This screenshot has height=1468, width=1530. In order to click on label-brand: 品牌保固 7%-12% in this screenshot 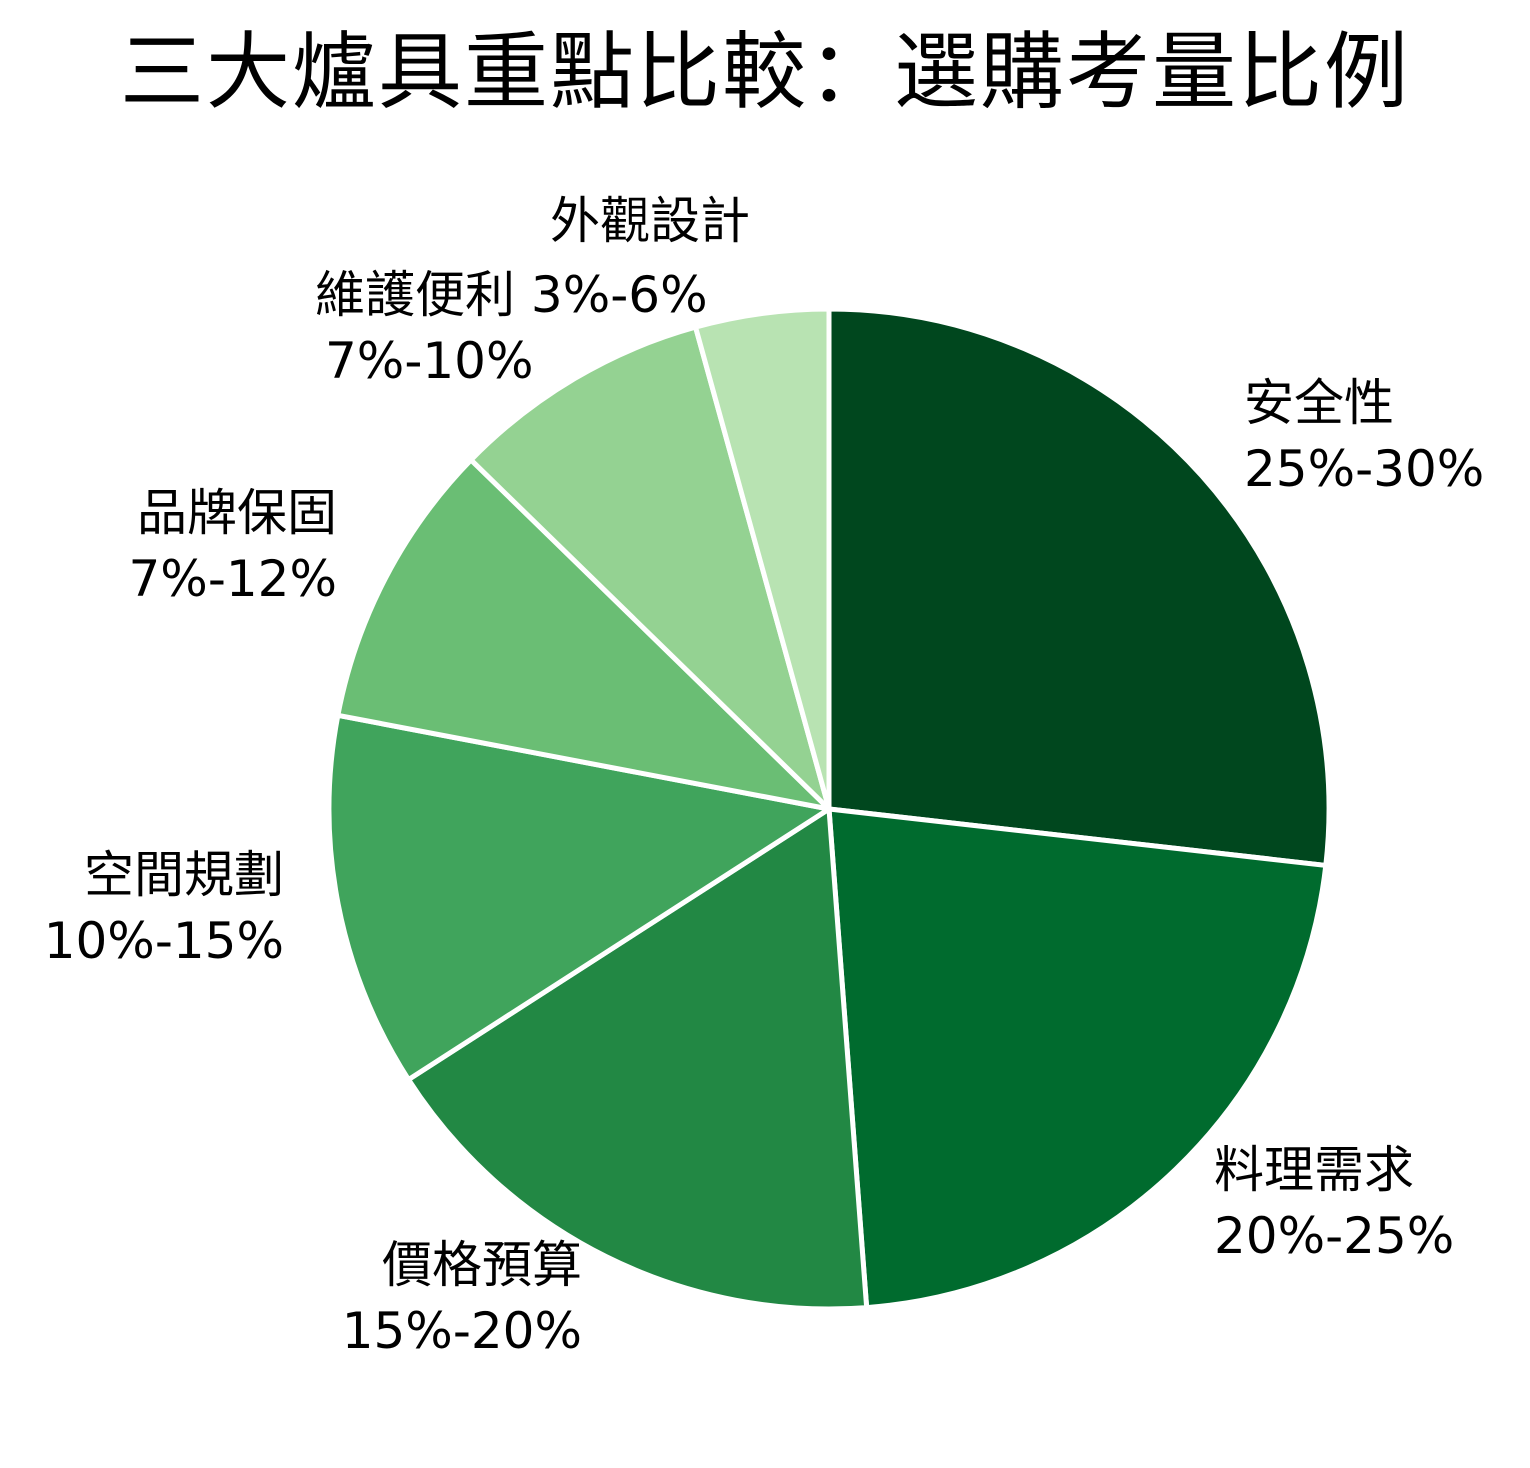, I will do `click(233, 546)`.